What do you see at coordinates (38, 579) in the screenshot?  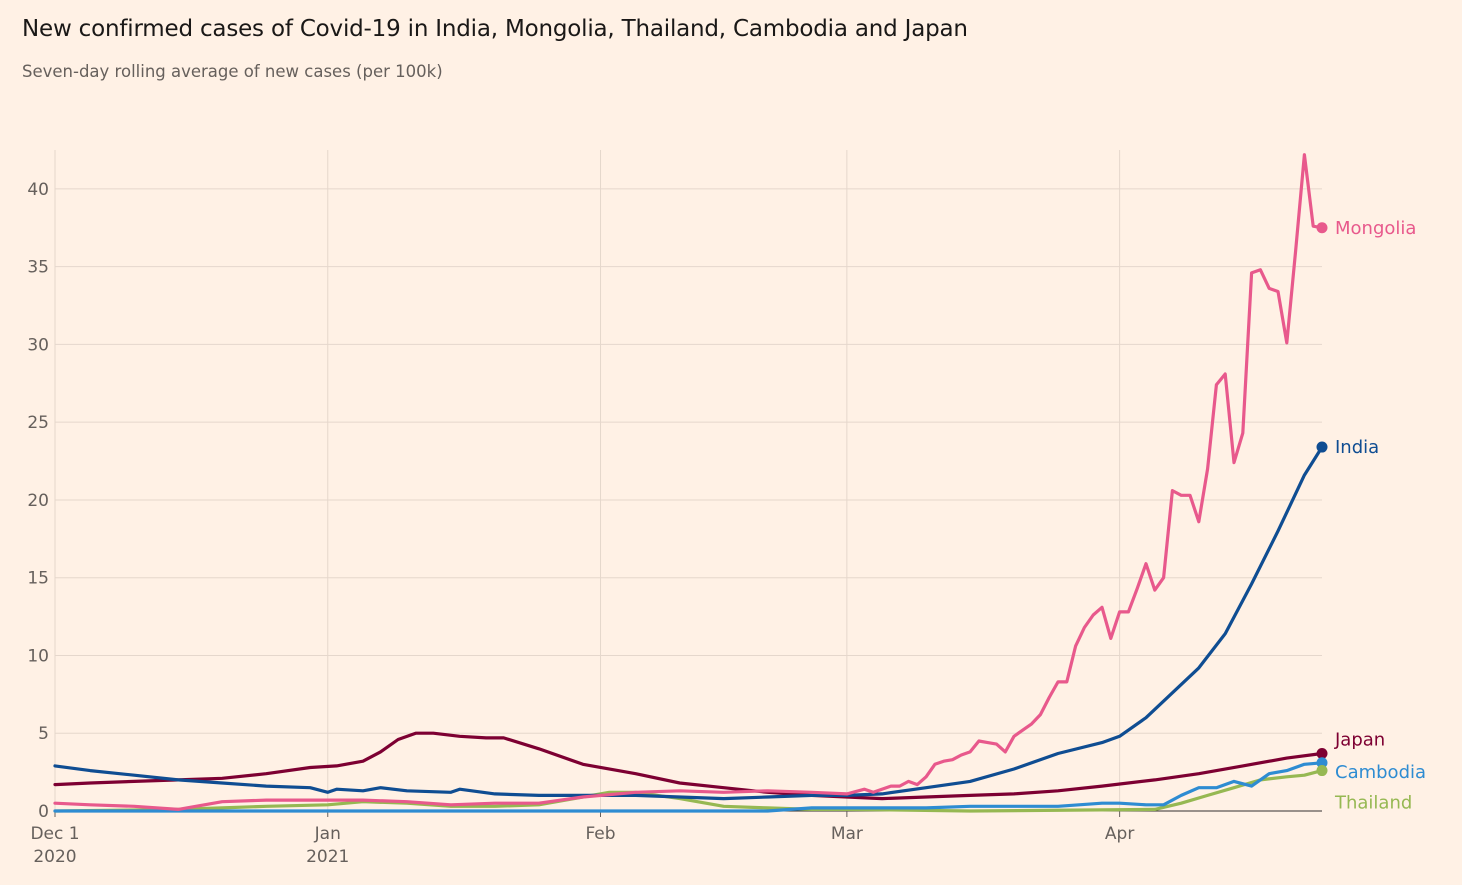 I see `y-tick-label: 15` at bounding box center [38, 579].